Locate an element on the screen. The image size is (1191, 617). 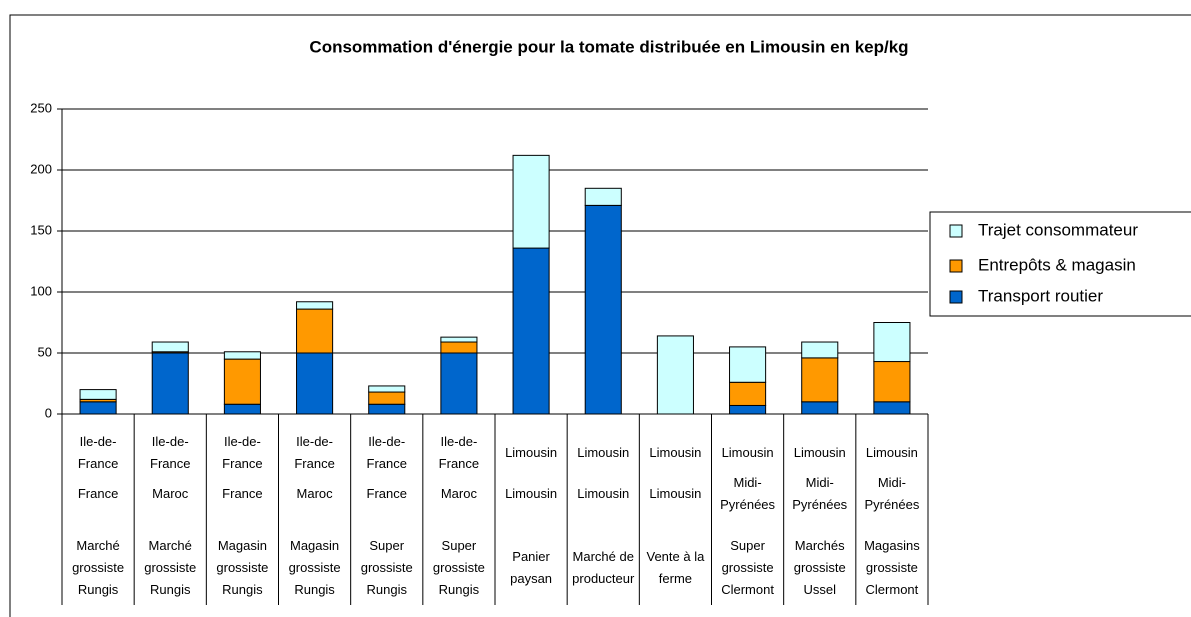
y-tick-label: 100 is located at coordinates (41, 290).